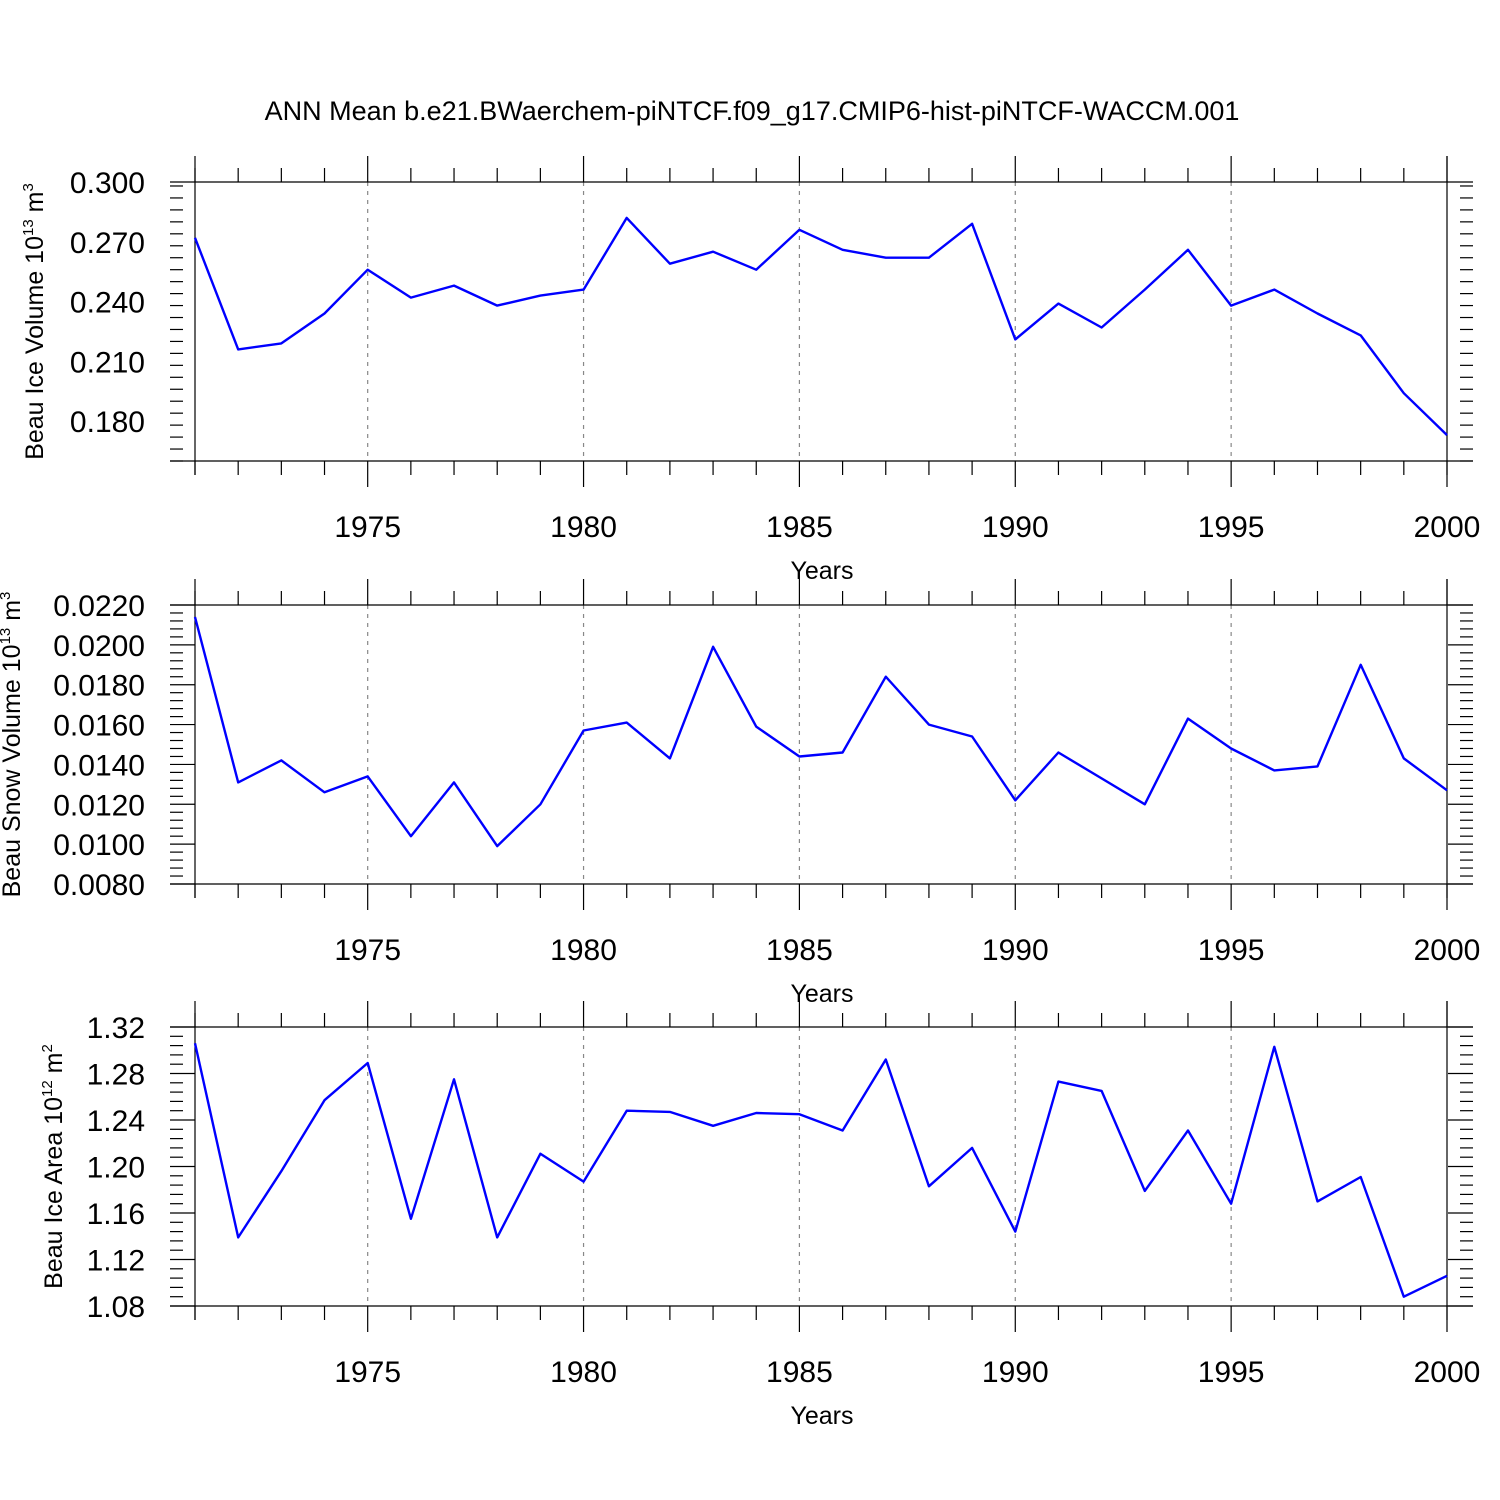  What do you see at coordinates (116, 1028) in the screenshot?
I see `y-tick-label: 1.32` at bounding box center [116, 1028].